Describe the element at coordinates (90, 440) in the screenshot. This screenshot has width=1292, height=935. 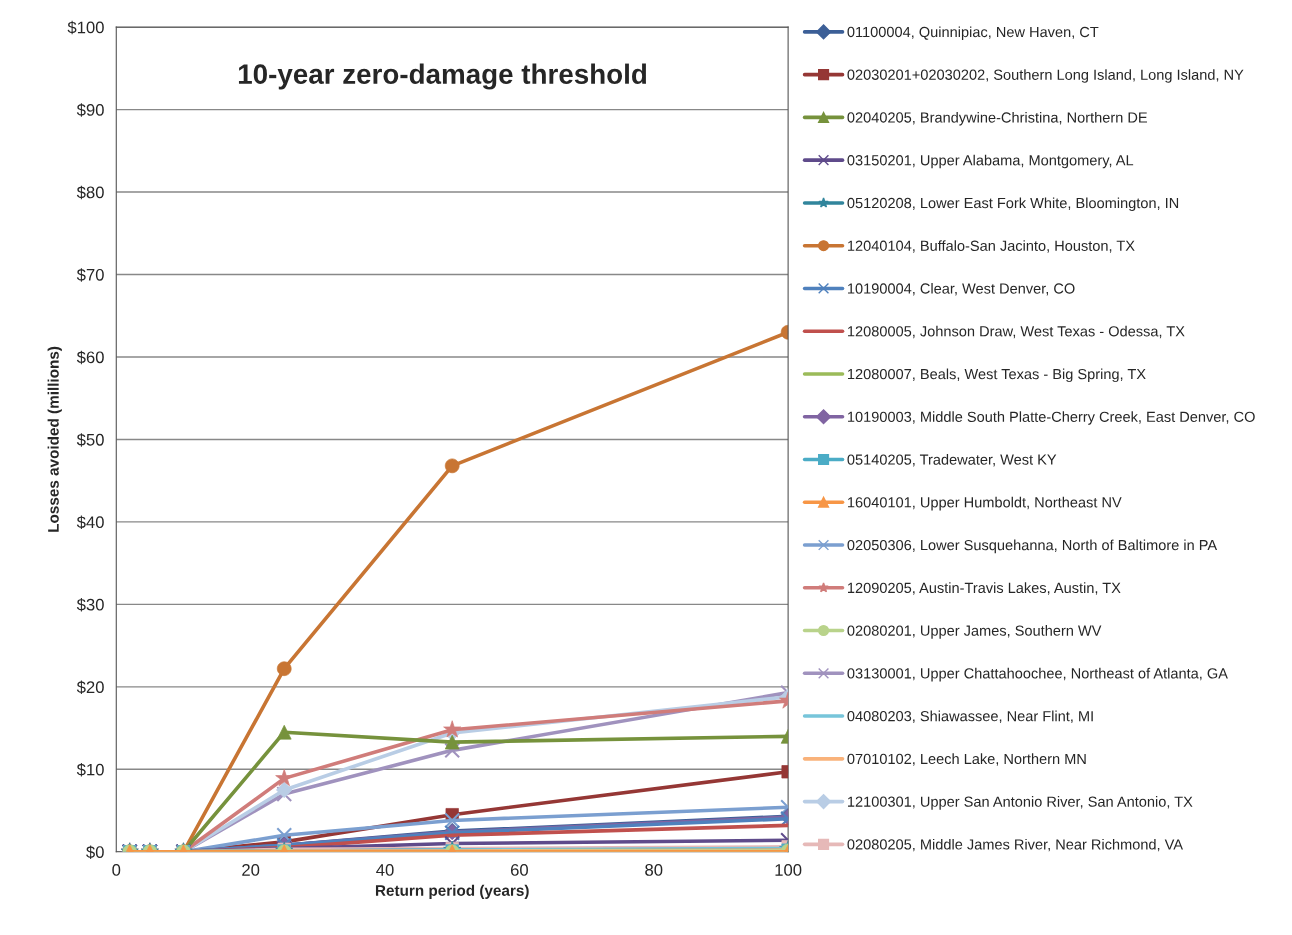
I see `y-tick-label: $50` at that location.